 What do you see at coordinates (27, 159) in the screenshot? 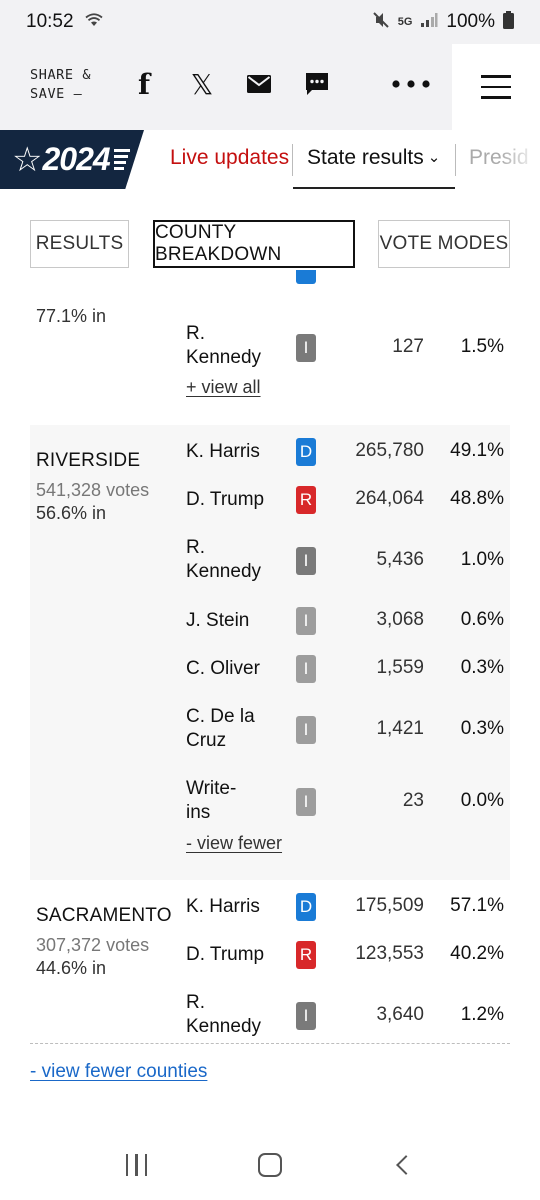
I see `star-icon: ☆` at bounding box center [27, 159].